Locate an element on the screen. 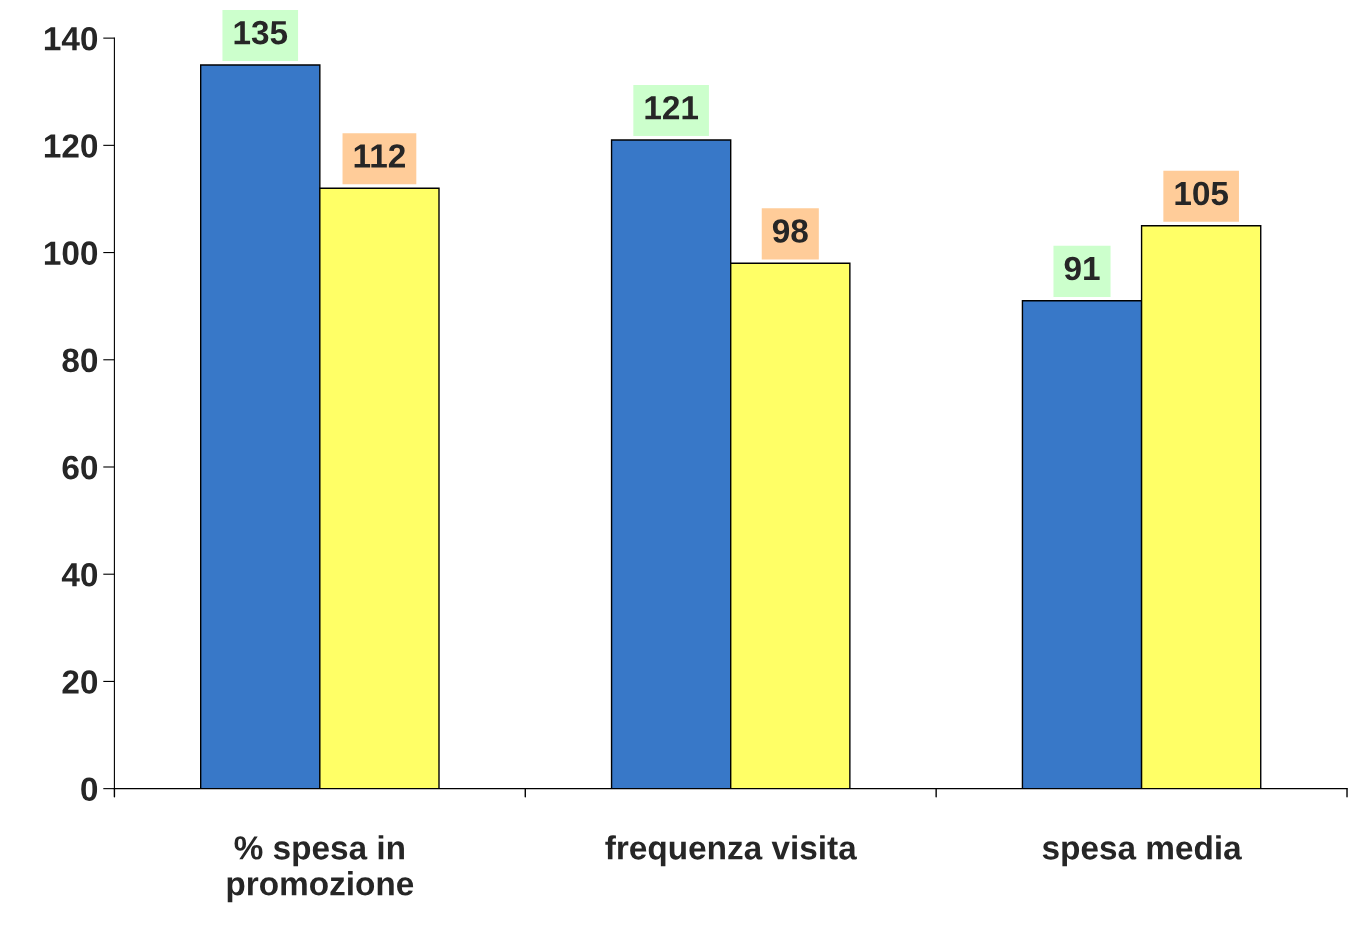  data-label: 121 is located at coordinates (672, 107).